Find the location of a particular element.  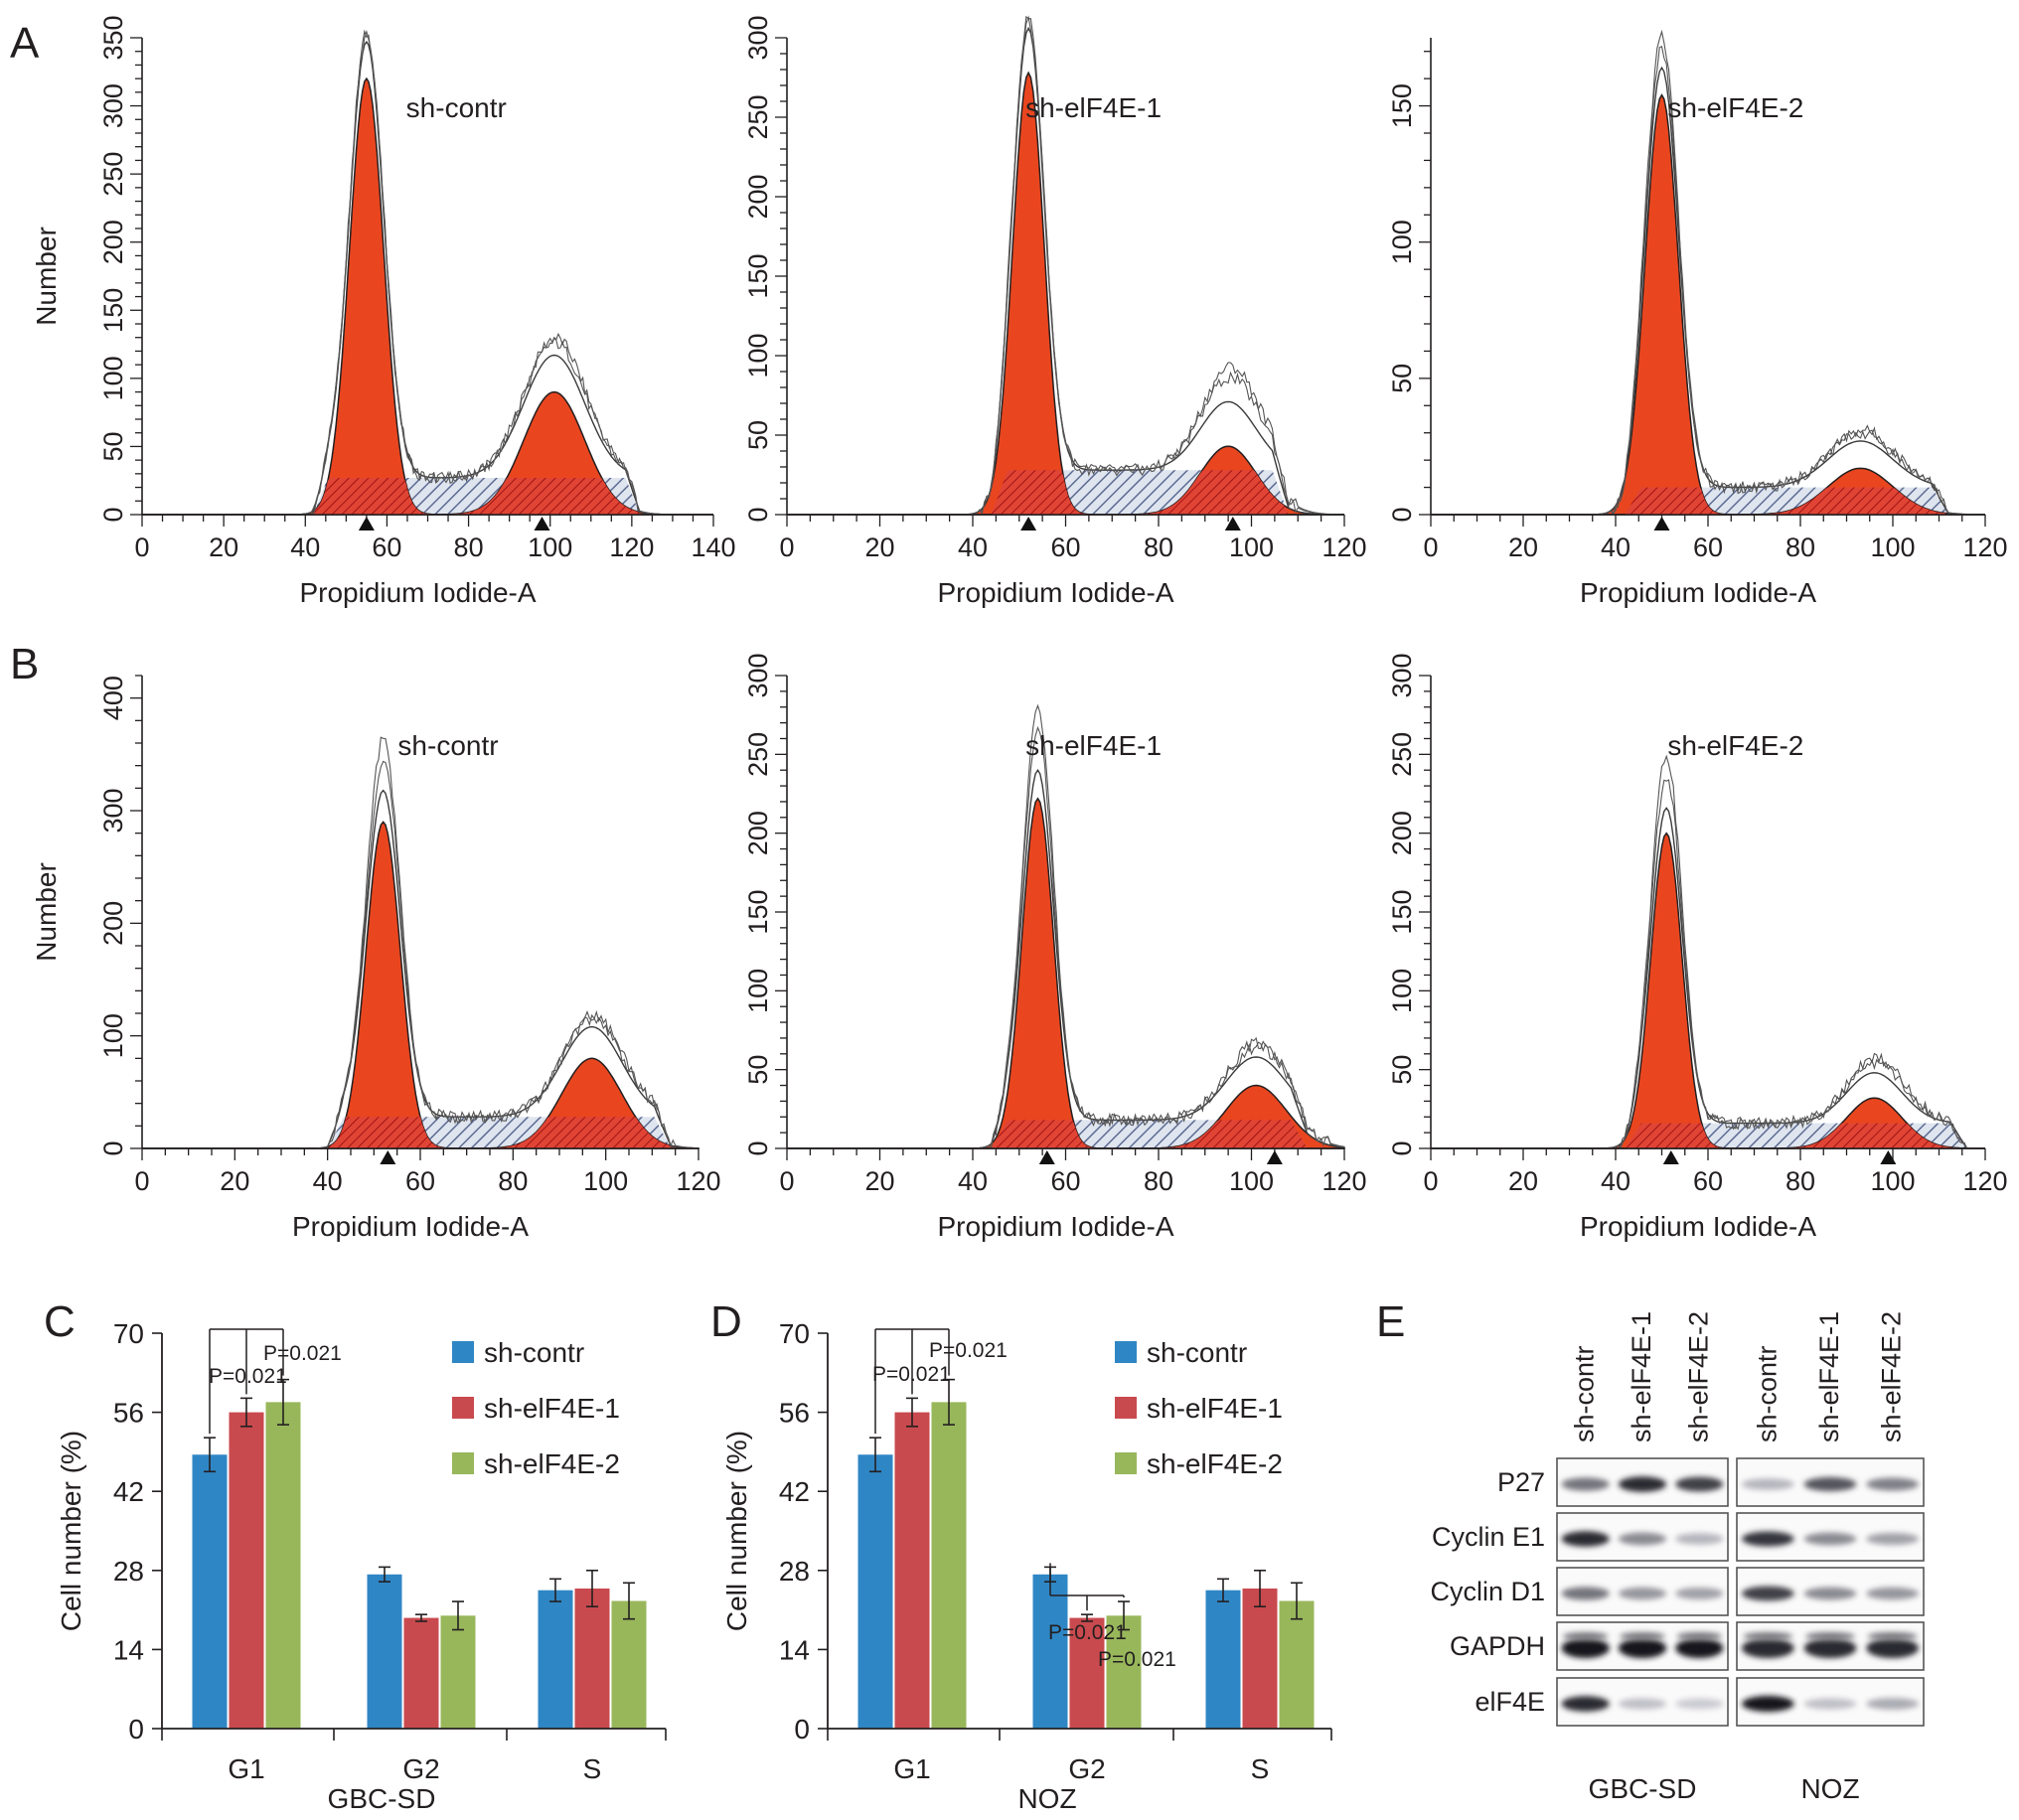

y-axis-label: Cell number (%) is located at coordinates (71, 1531).